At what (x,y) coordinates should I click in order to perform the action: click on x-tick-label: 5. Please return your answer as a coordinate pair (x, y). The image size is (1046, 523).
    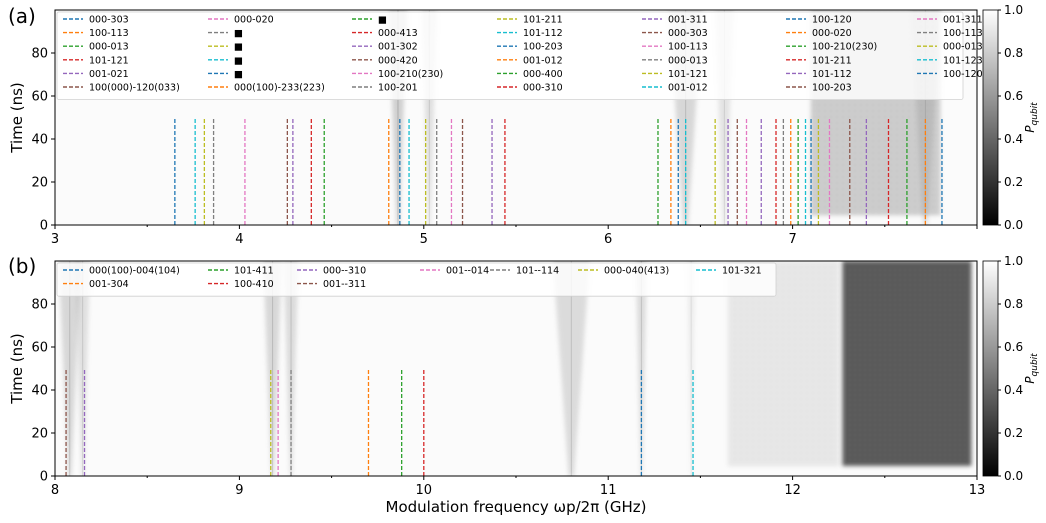
    Looking at the image, I should click on (424, 239).